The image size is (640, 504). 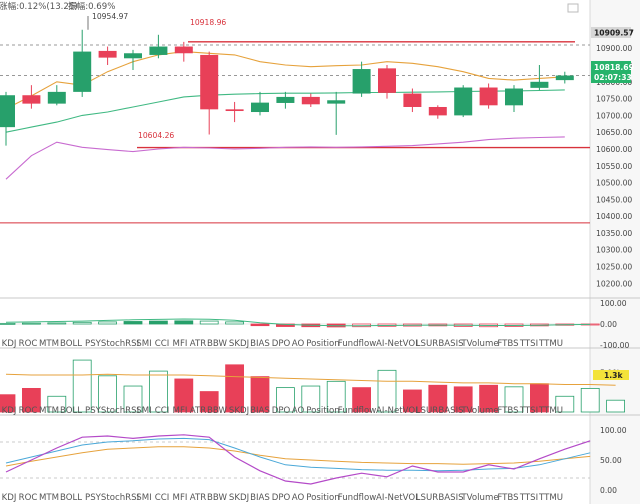 What do you see at coordinates (614, 149) in the screenshot?
I see `price-tick-label: 10600.00` at bounding box center [614, 149].